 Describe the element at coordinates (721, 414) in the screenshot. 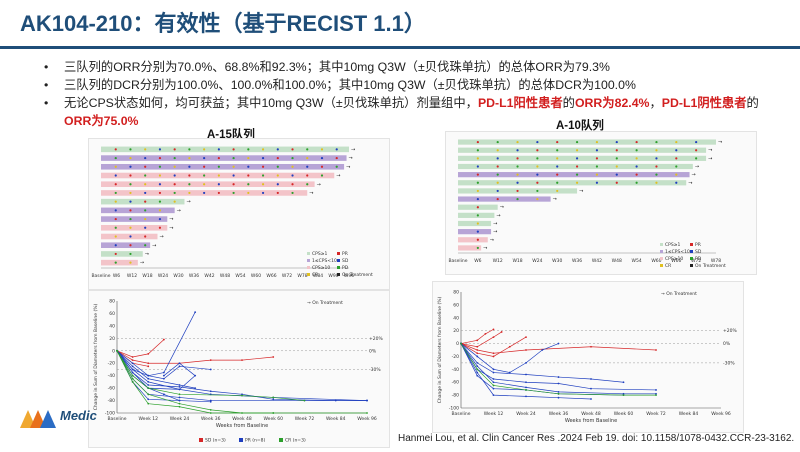

I see `spider-x-tick: Week 96` at that location.